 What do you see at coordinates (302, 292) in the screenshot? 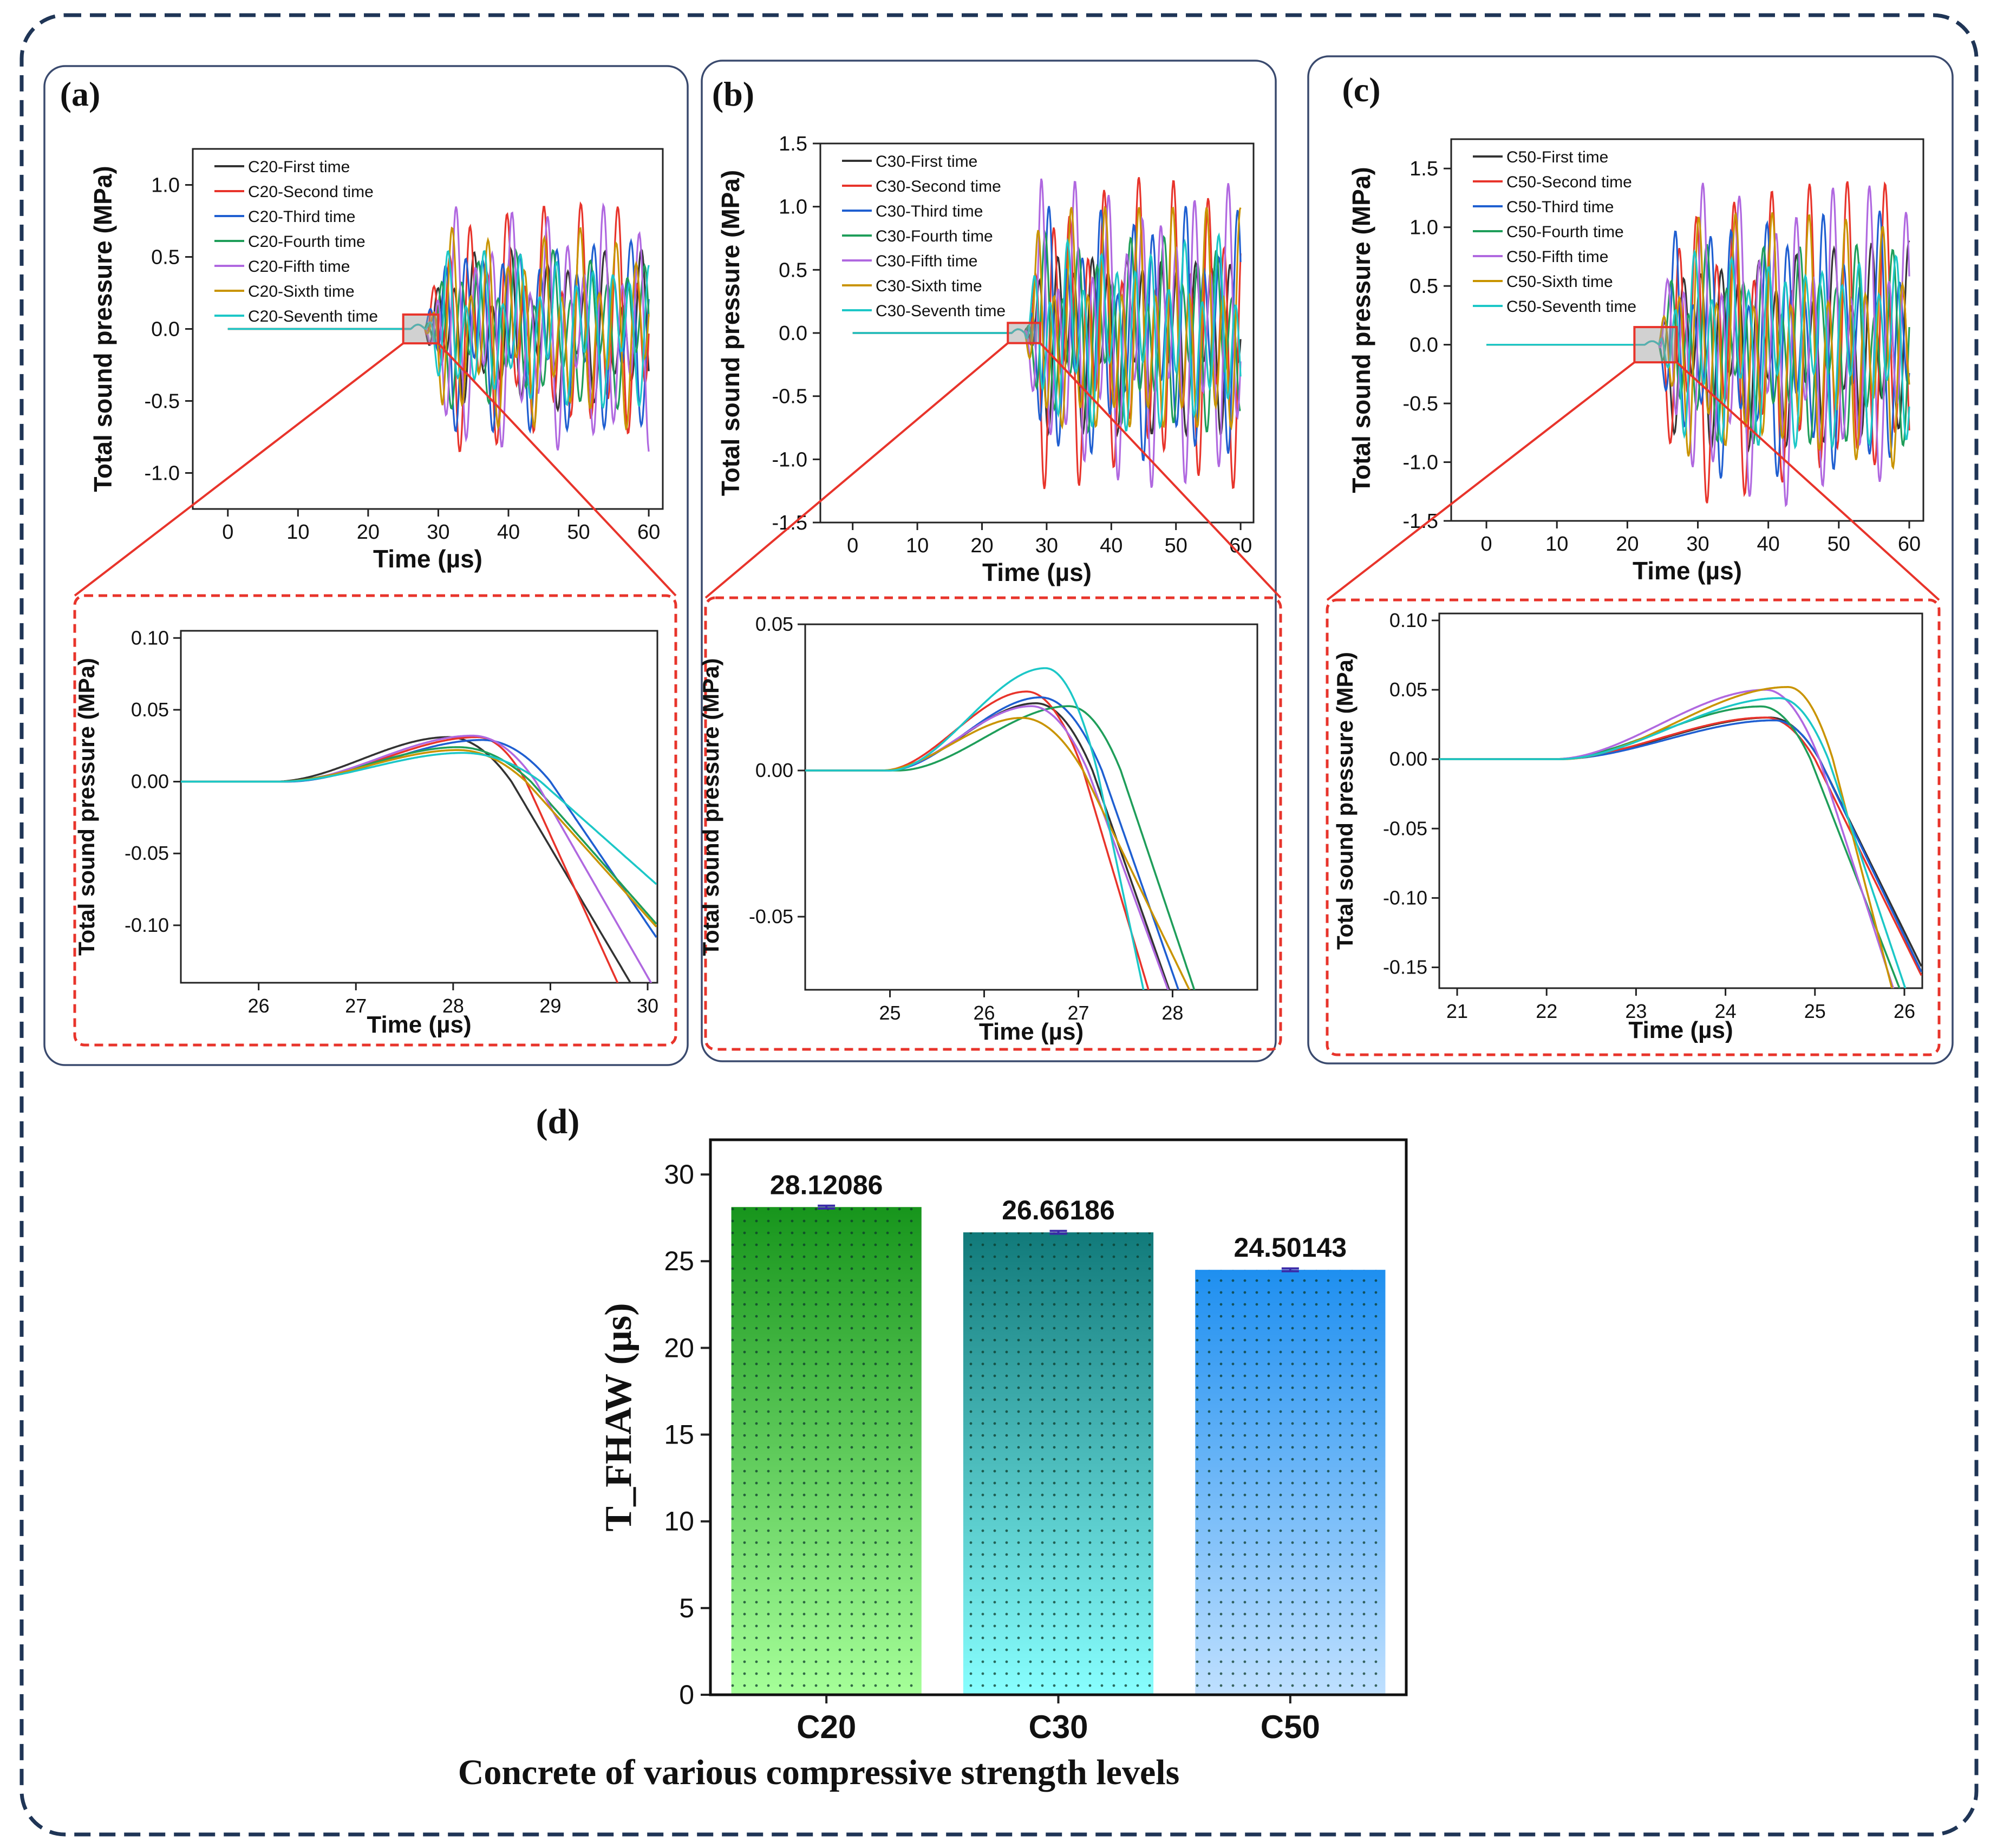
I see `legend-entry: C20-Sixth time` at bounding box center [302, 292].